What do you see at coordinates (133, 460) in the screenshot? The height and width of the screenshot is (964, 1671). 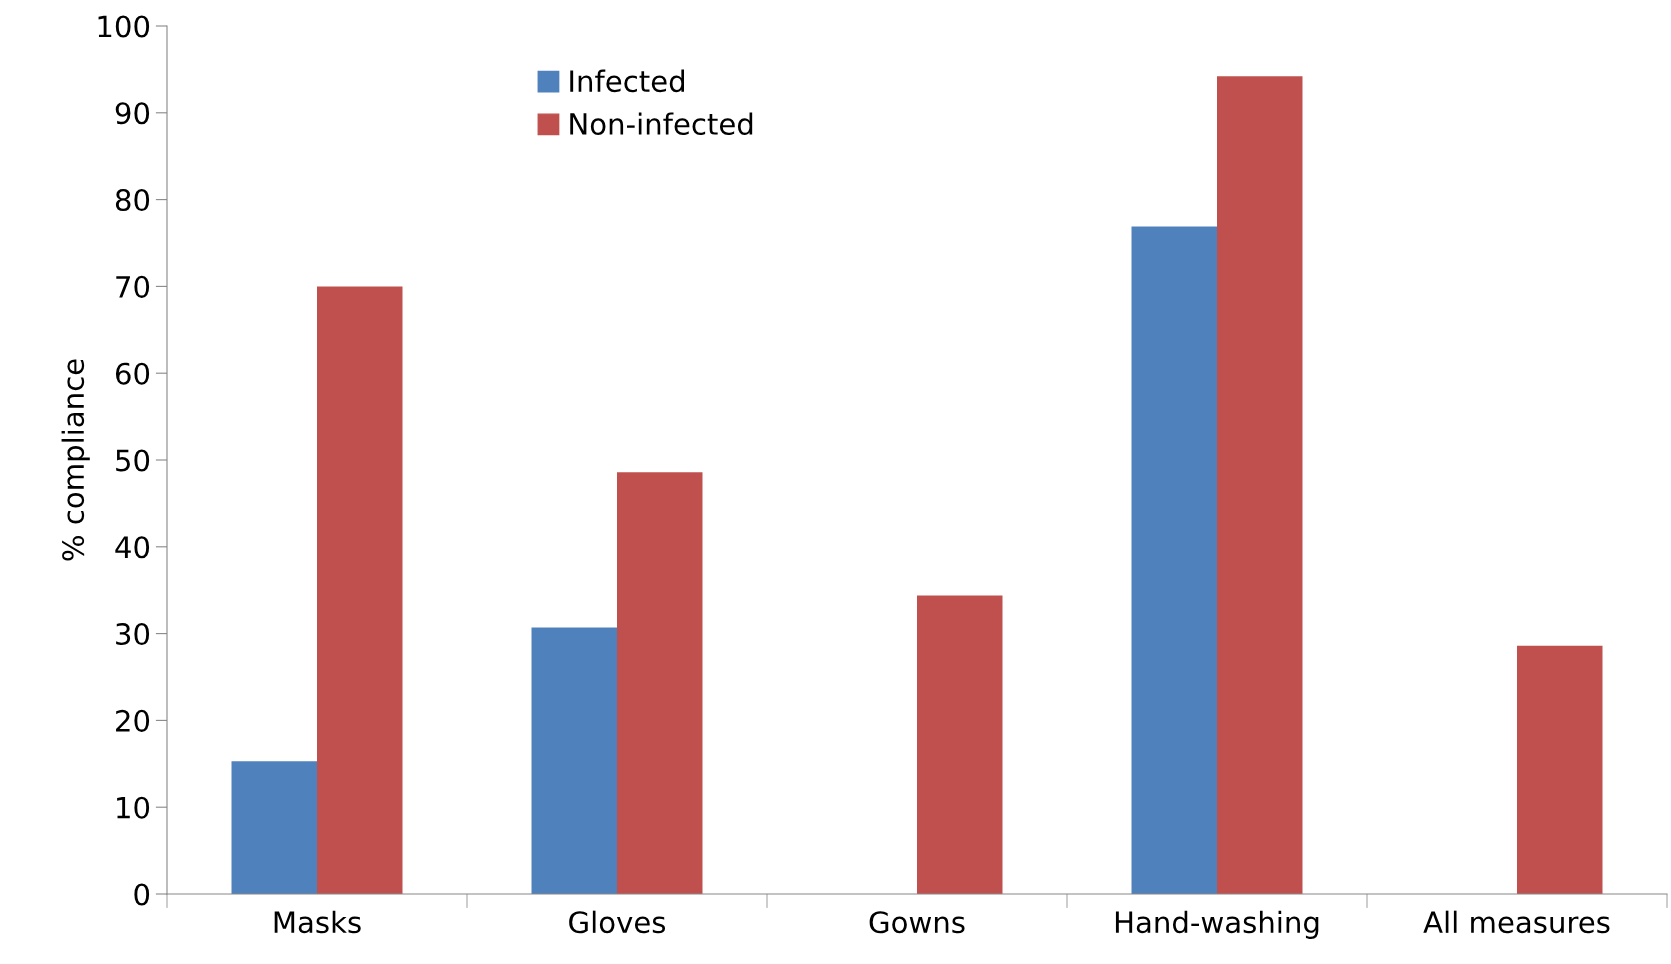 I see `y-tick-label: 50` at bounding box center [133, 460].